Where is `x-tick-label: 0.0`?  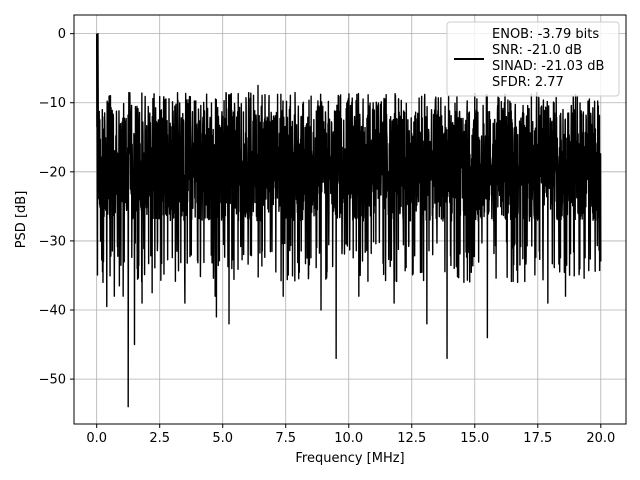
x-tick-label: 0.0 is located at coordinates (96, 438).